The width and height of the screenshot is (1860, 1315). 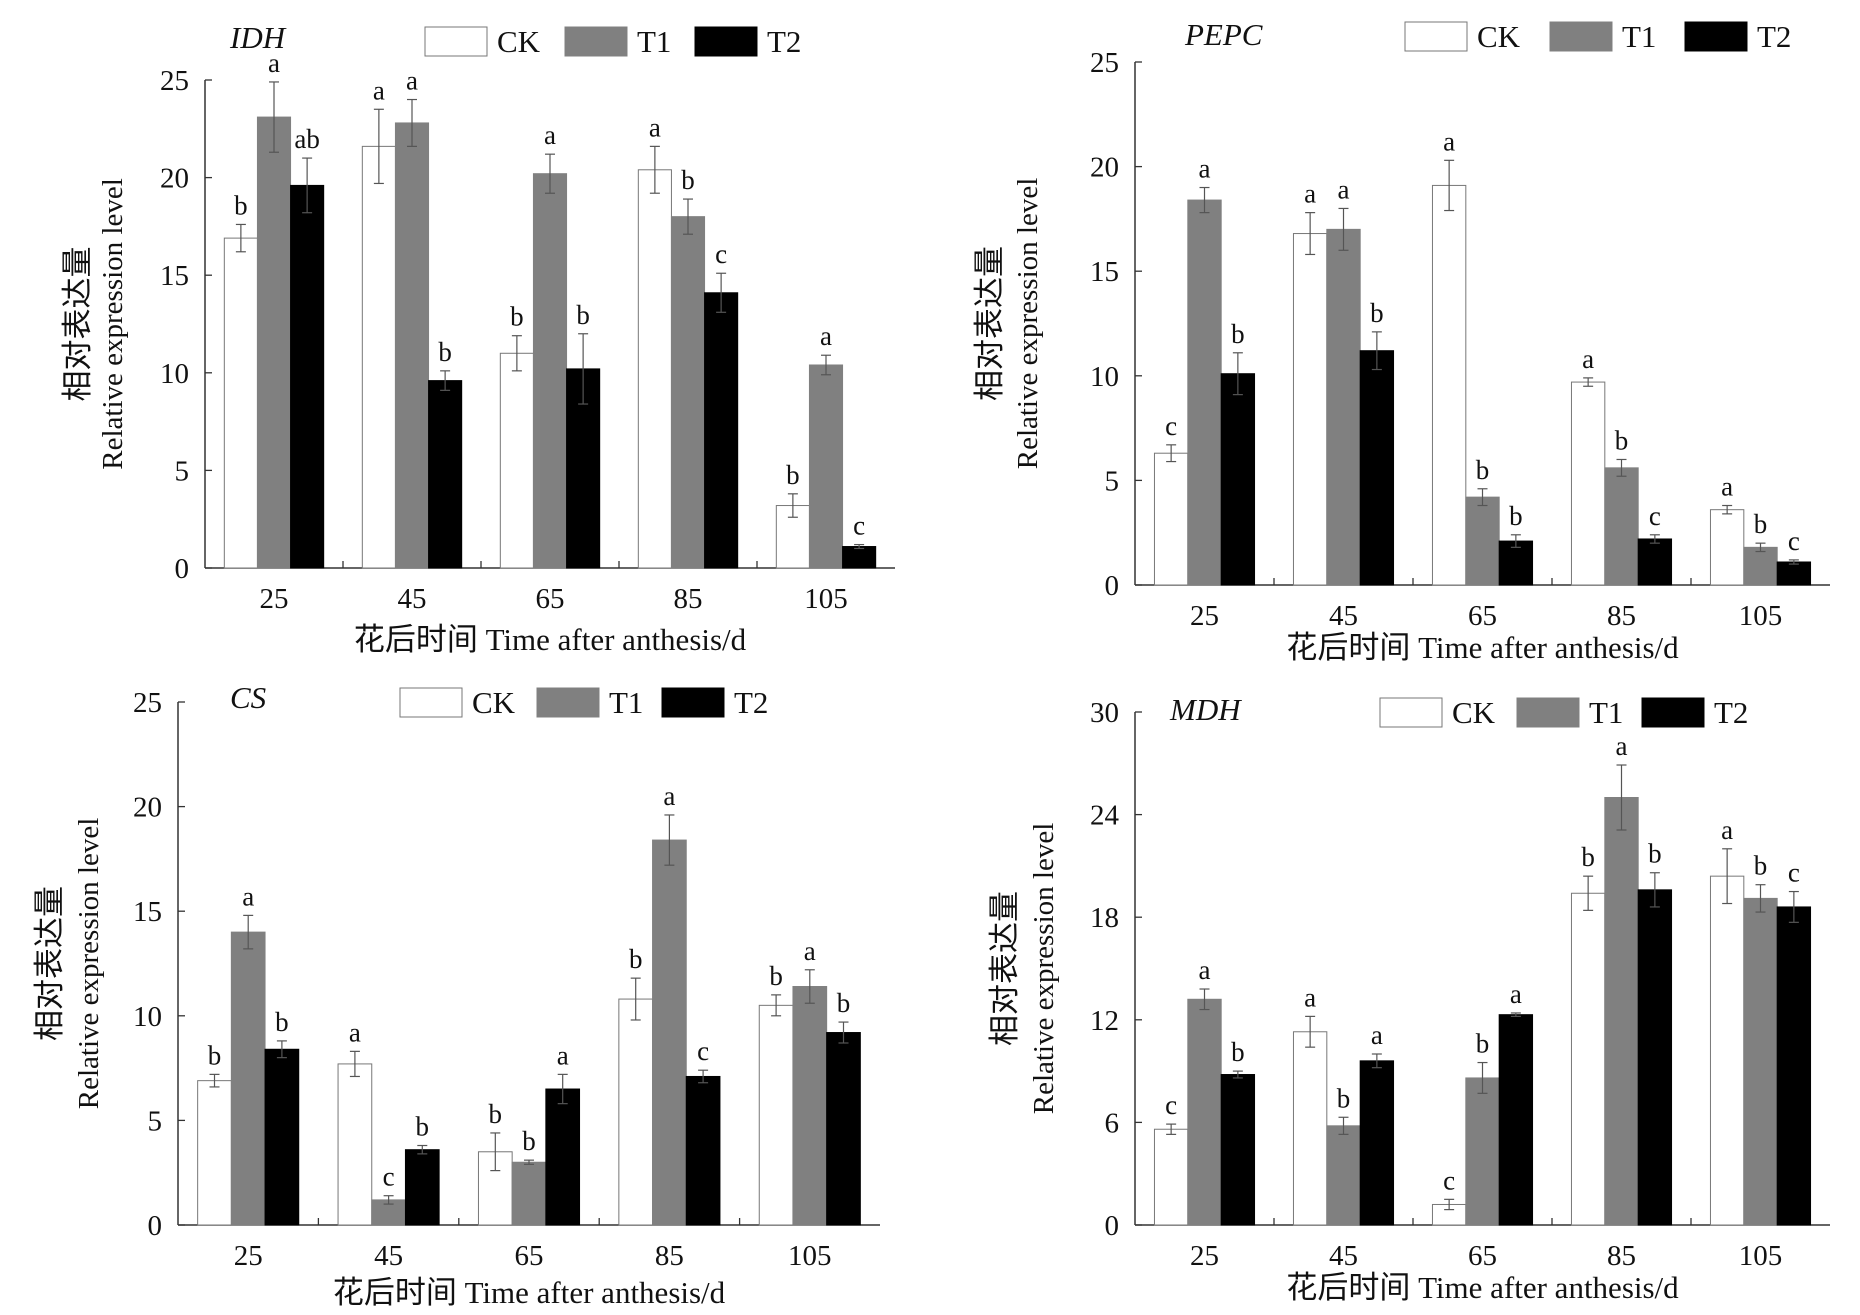 I want to click on x-tick-label: 65, so click(x=1482, y=616).